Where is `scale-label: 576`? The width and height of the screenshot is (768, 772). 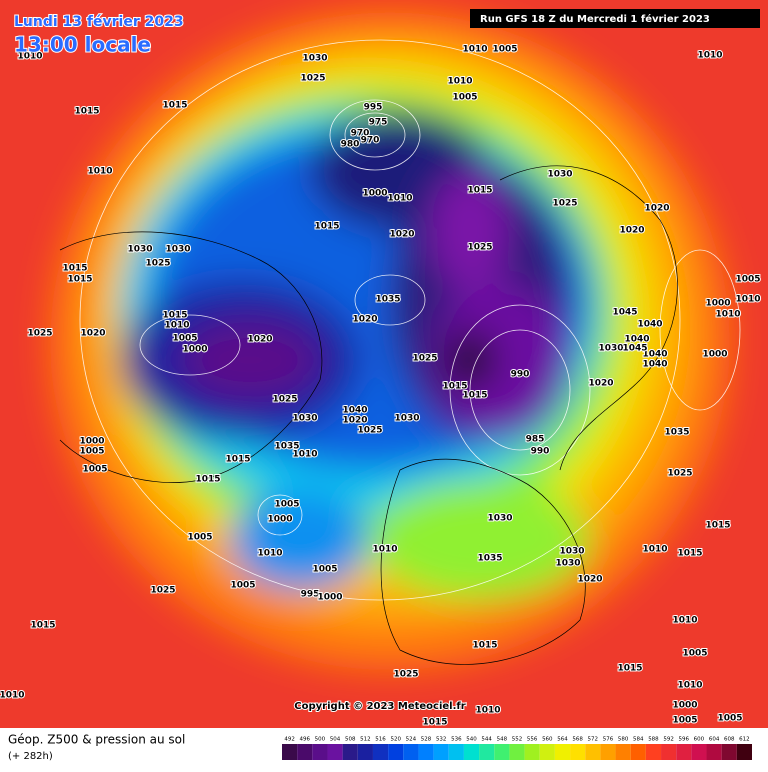 scale-label: 576 is located at coordinates (608, 740).